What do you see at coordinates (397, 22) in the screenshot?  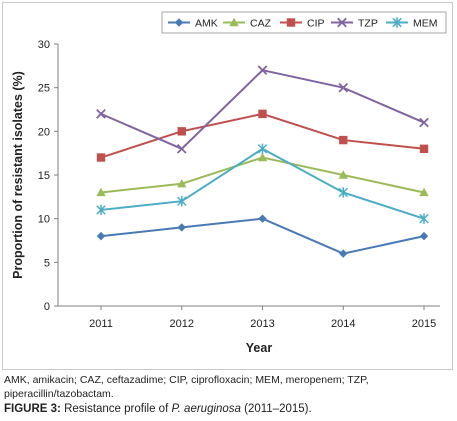 I see `legend-marker-mem` at bounding box center [397, 22].